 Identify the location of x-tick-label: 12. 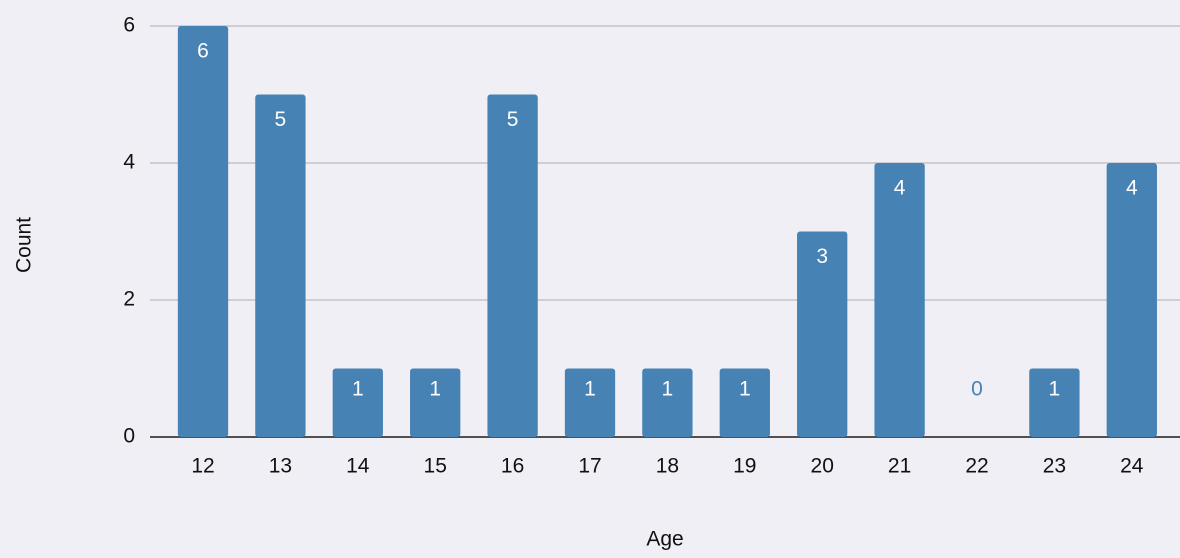
(202, 466).